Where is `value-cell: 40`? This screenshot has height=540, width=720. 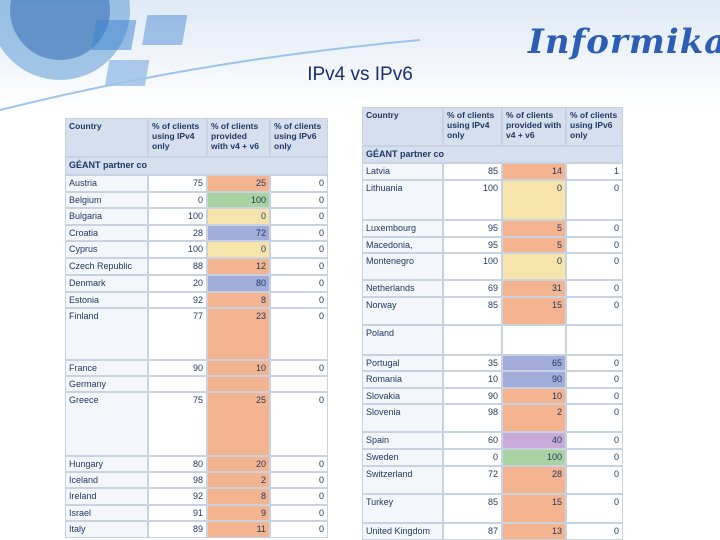 value-cell: 40 is located at coordinates (534, 440).